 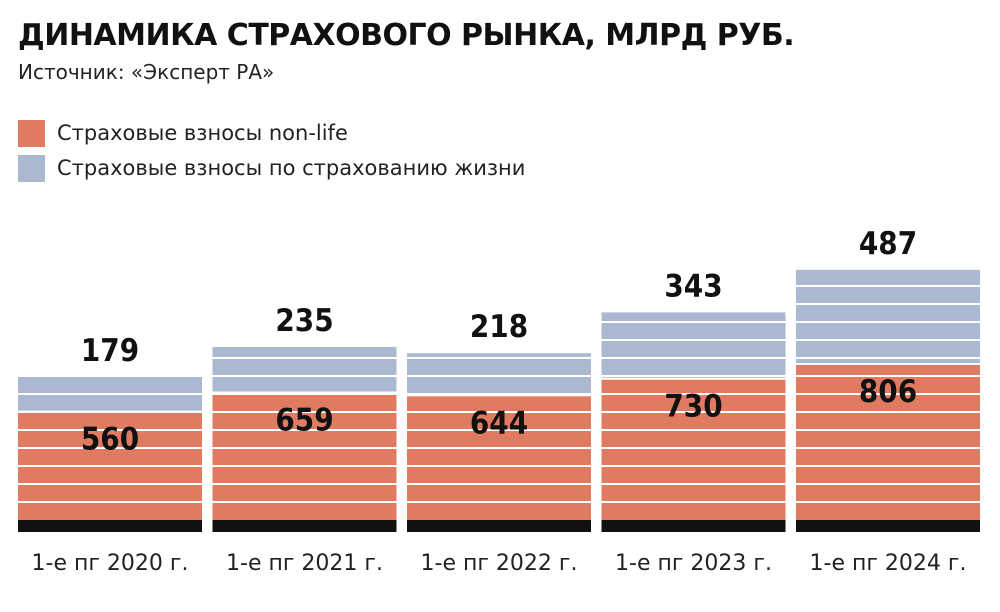 What do you see at coordinates (693, 407) in the screenshot?
I see `value-label-nonlife-3: 730` at bounding box center [693, 407].